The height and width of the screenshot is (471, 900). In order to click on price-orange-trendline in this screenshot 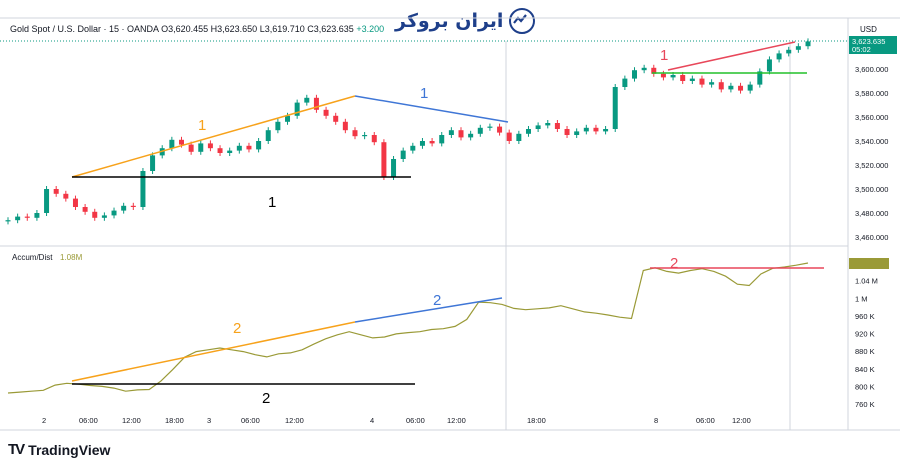, I will do `click(213, 136)`.